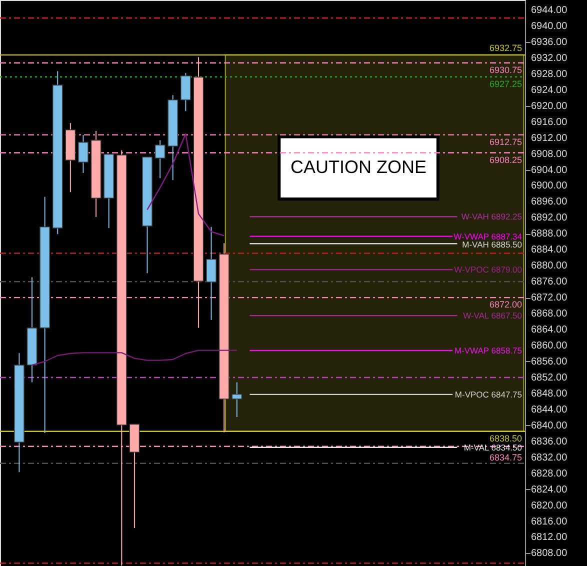 This screenshot has height=566, width=587. What do you see at coordinates (549, 394) in the screenshot?
I see `y-tick-label: 6848.00` at bounding box center [549, 394].